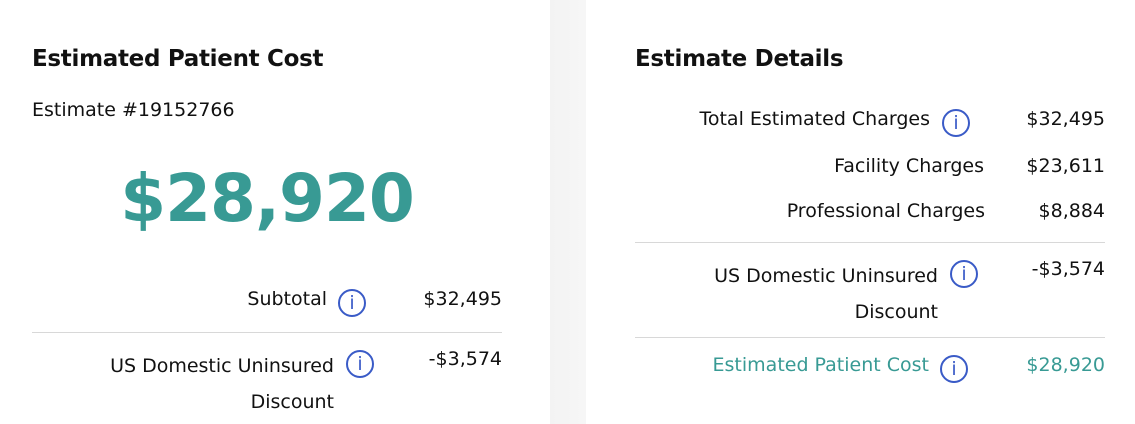 Image resolution: width=1135 pixels, height=424 pixels. I want to click on estimate-number: Estimate #19152766, so click(133, 110).